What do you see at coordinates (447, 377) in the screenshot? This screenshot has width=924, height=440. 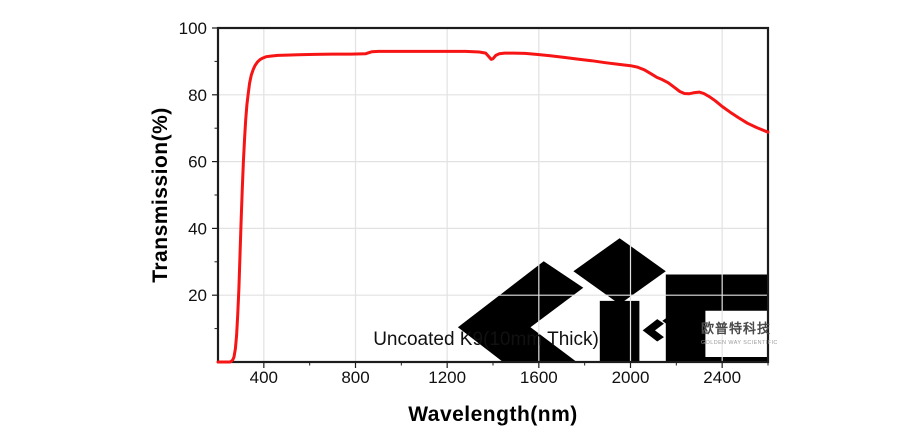 I see `x-tick-label: 1200` at bounding box center [447, 377].